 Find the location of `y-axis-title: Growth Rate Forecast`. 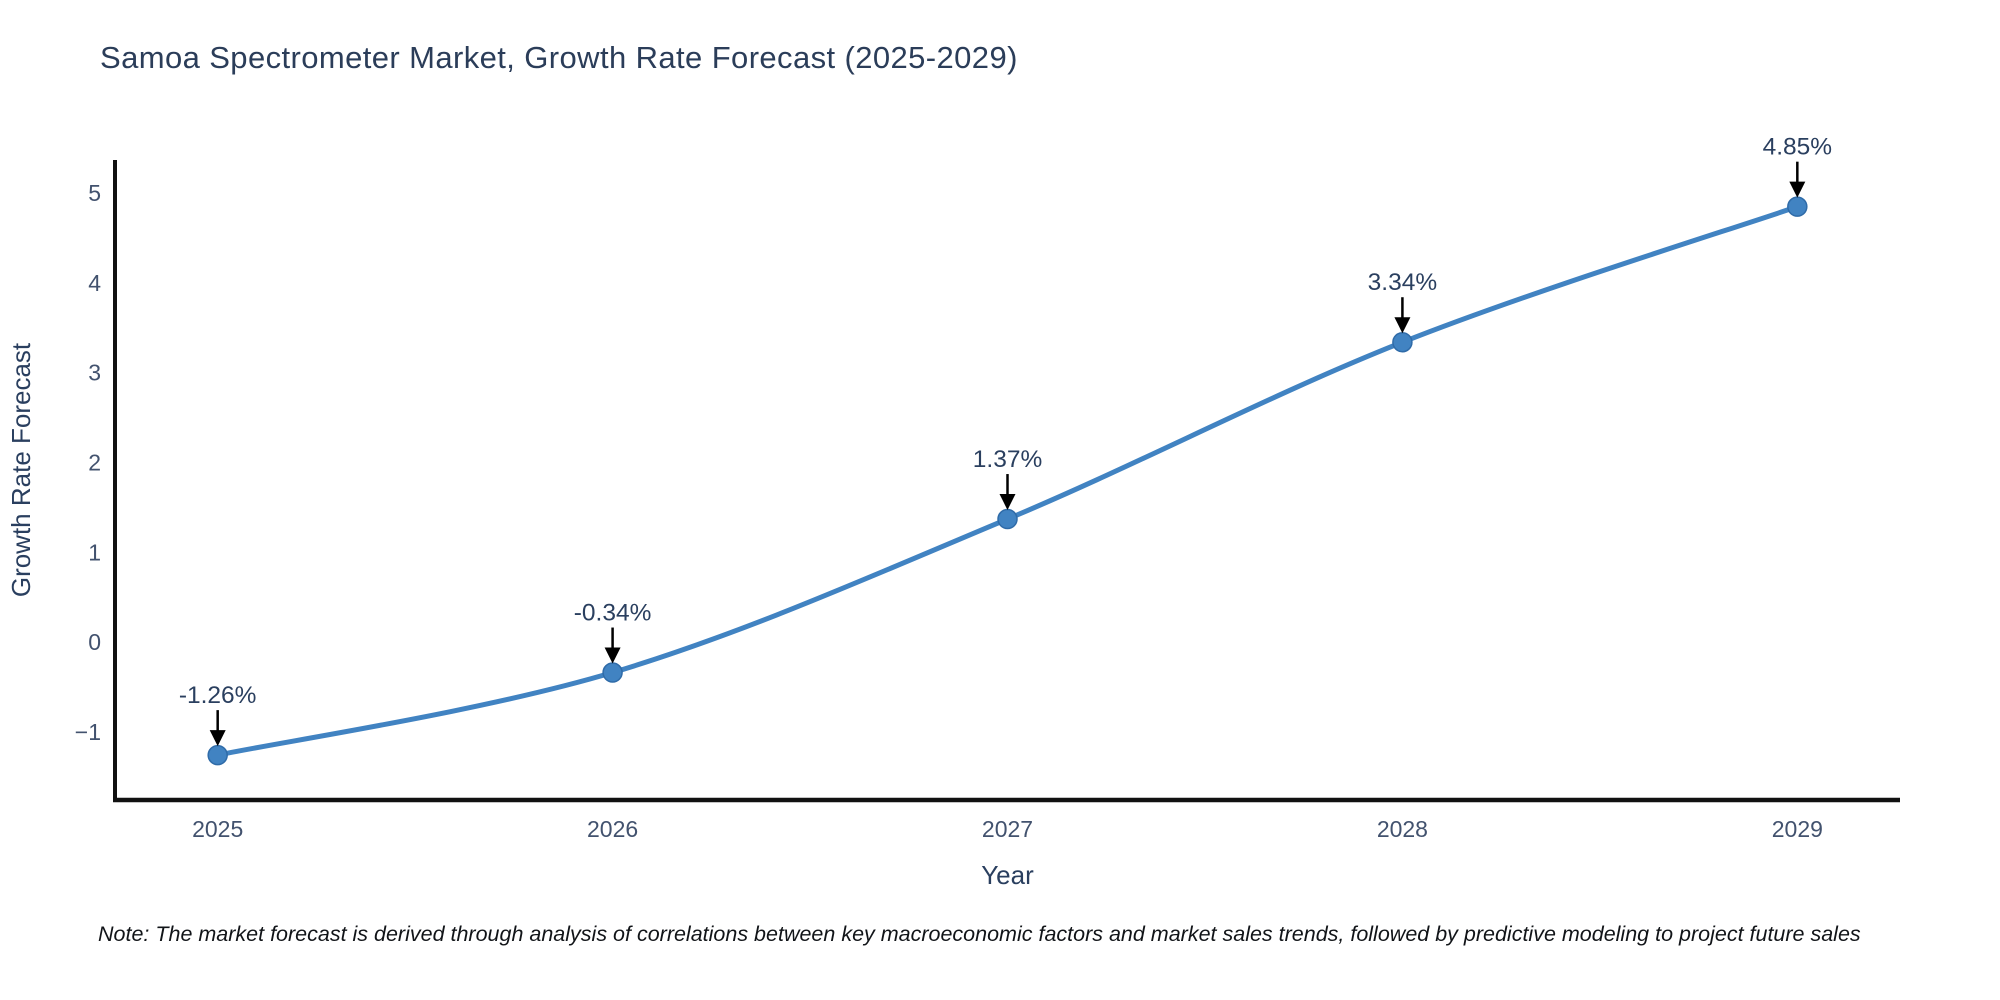

y-axis-title: Growth Rate Forecast is located at coordinates (21, 469).